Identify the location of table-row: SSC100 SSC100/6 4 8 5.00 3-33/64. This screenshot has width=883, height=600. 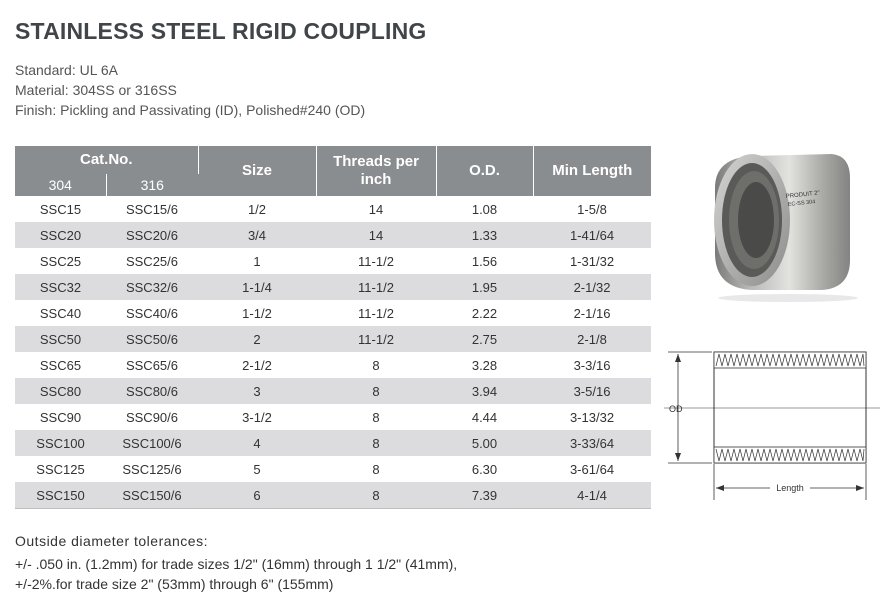
(333, 443).